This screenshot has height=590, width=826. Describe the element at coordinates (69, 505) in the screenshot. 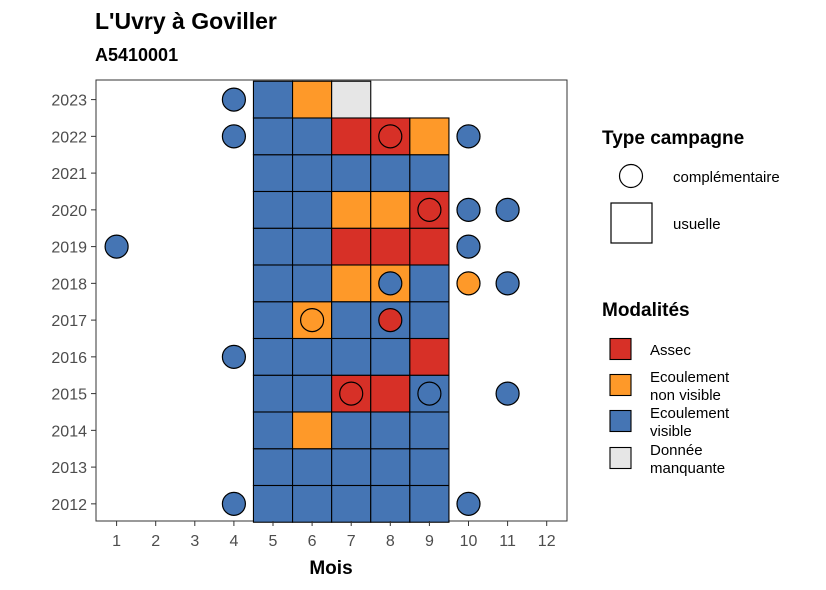

I see `y-tick-label-2012: 2012` at that location.